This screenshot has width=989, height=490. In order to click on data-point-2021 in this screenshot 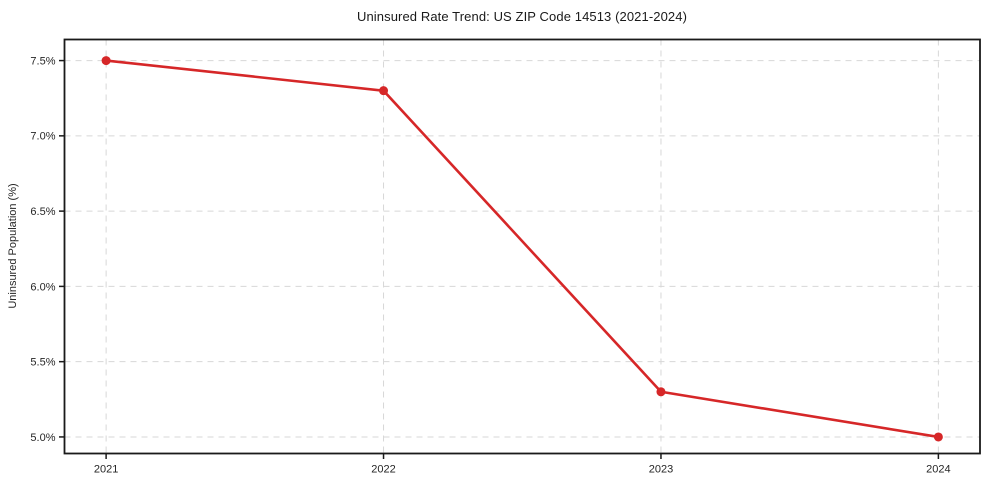, I will do `click(106, 61)`.